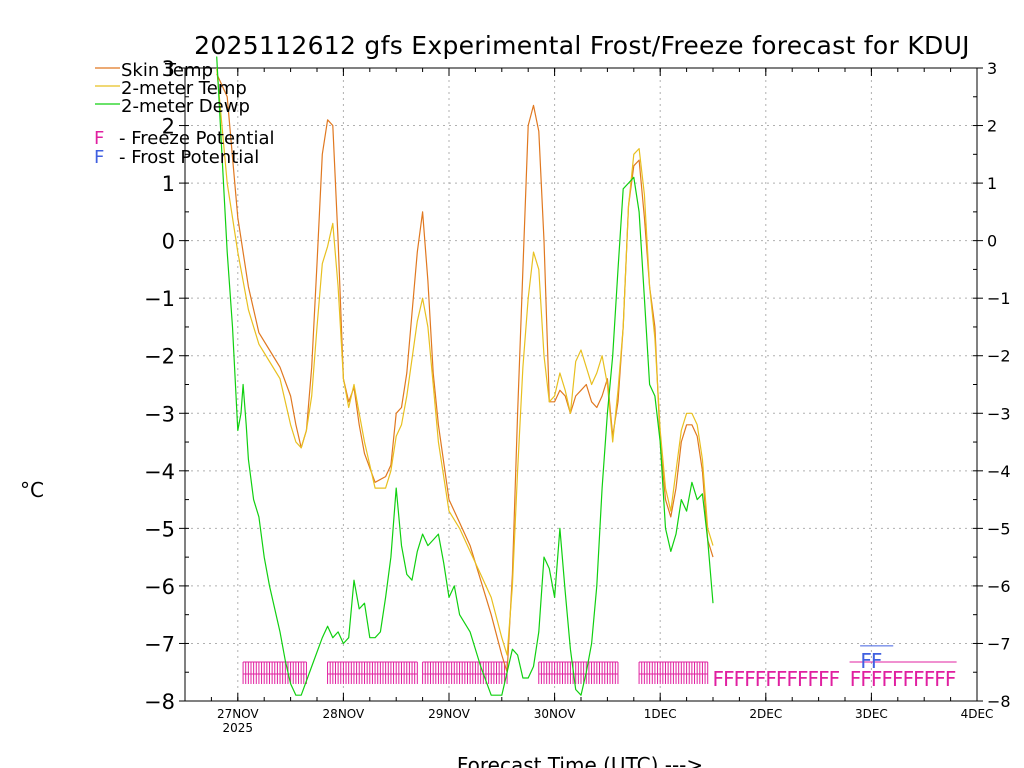  Describe the element at coordinates (992, 126) in the screenshot. I see `y-tick-label-right: 2` at that location.